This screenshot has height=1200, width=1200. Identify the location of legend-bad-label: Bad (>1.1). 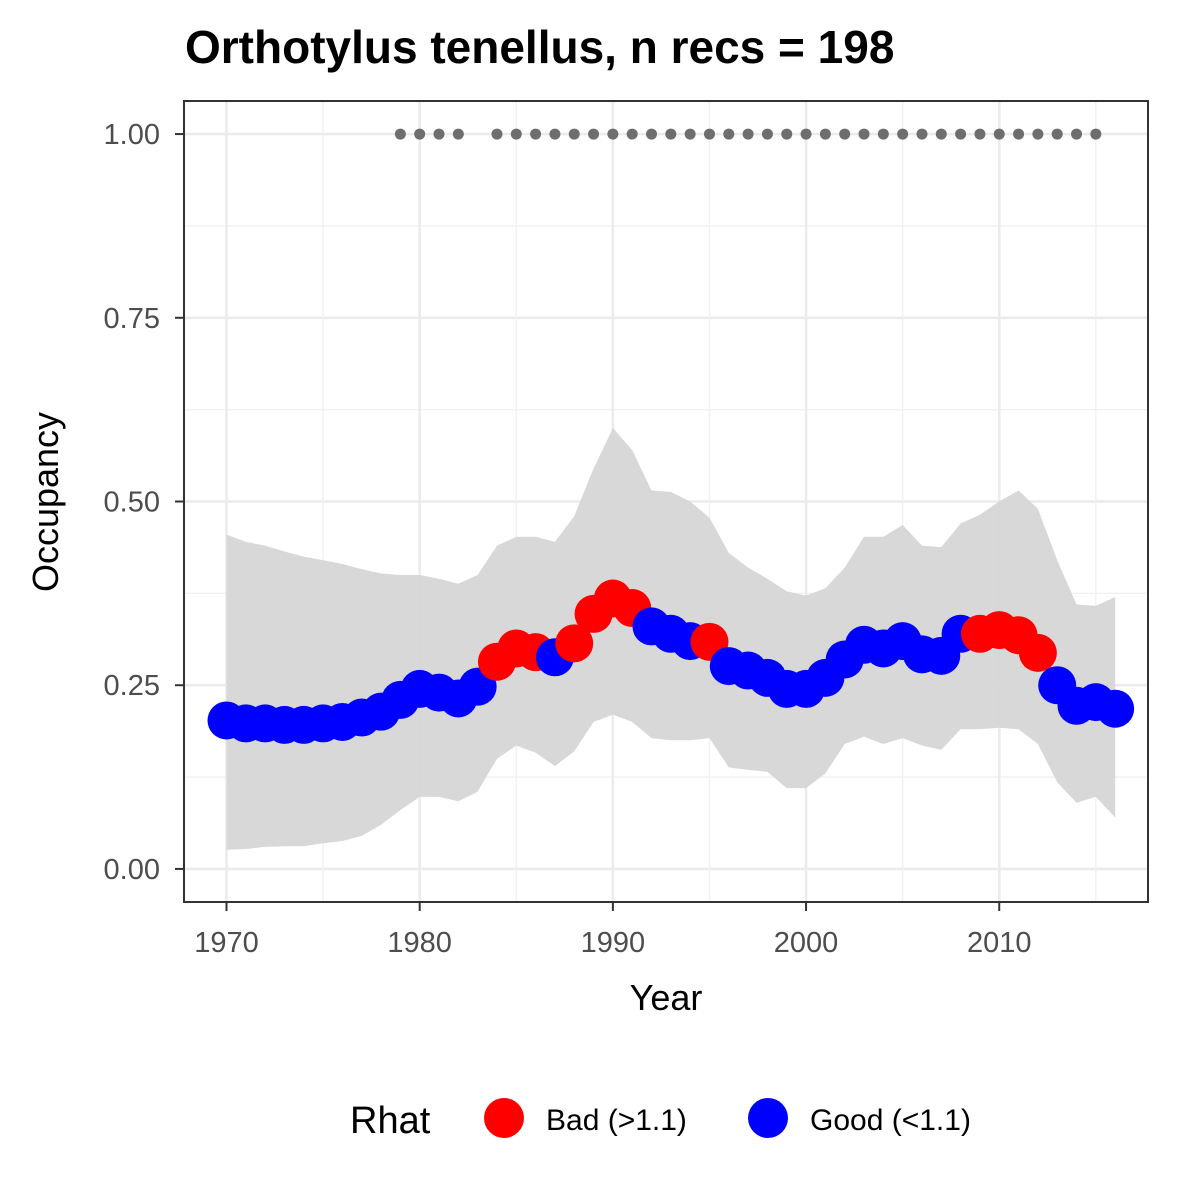
(616, 1120).